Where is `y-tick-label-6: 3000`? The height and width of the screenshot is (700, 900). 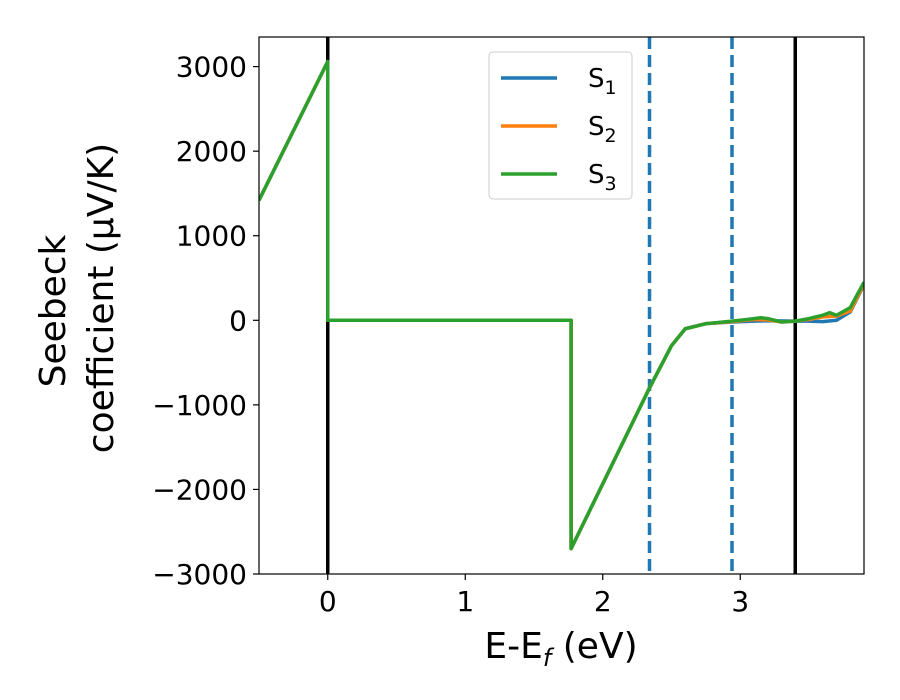
y-tick-label-6: 3000 is located at coordinates (211, 67).